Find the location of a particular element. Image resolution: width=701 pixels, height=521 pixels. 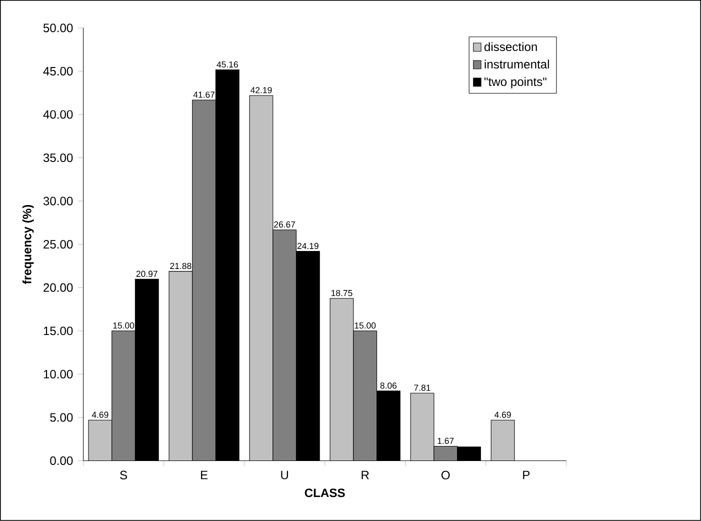

y-tick-label: 20.00 is located at coordinates (58, 287).